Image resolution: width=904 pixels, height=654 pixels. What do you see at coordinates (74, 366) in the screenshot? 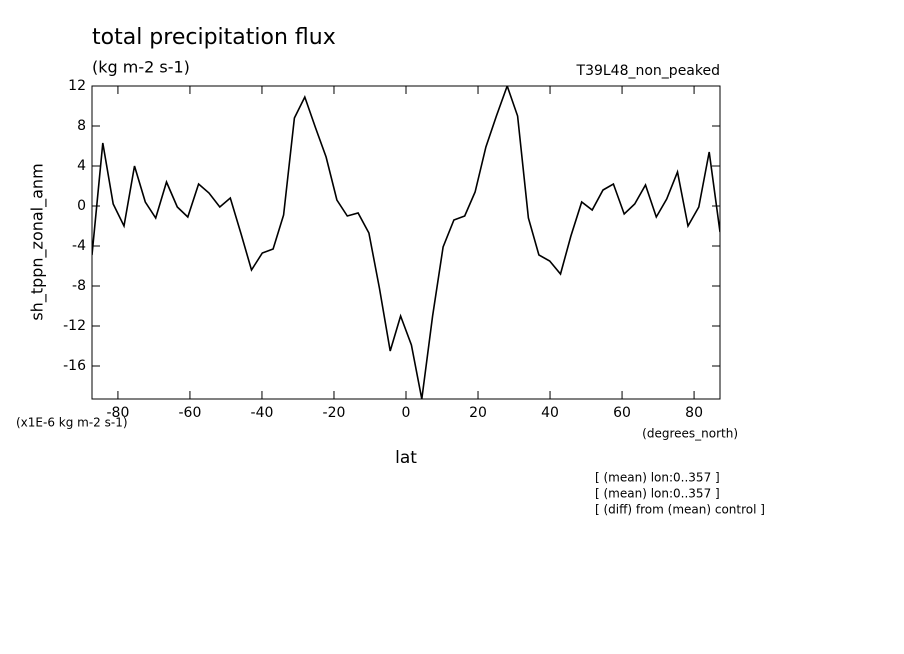
I see `y-tick-label: -16` at bounding box center [74, 366].